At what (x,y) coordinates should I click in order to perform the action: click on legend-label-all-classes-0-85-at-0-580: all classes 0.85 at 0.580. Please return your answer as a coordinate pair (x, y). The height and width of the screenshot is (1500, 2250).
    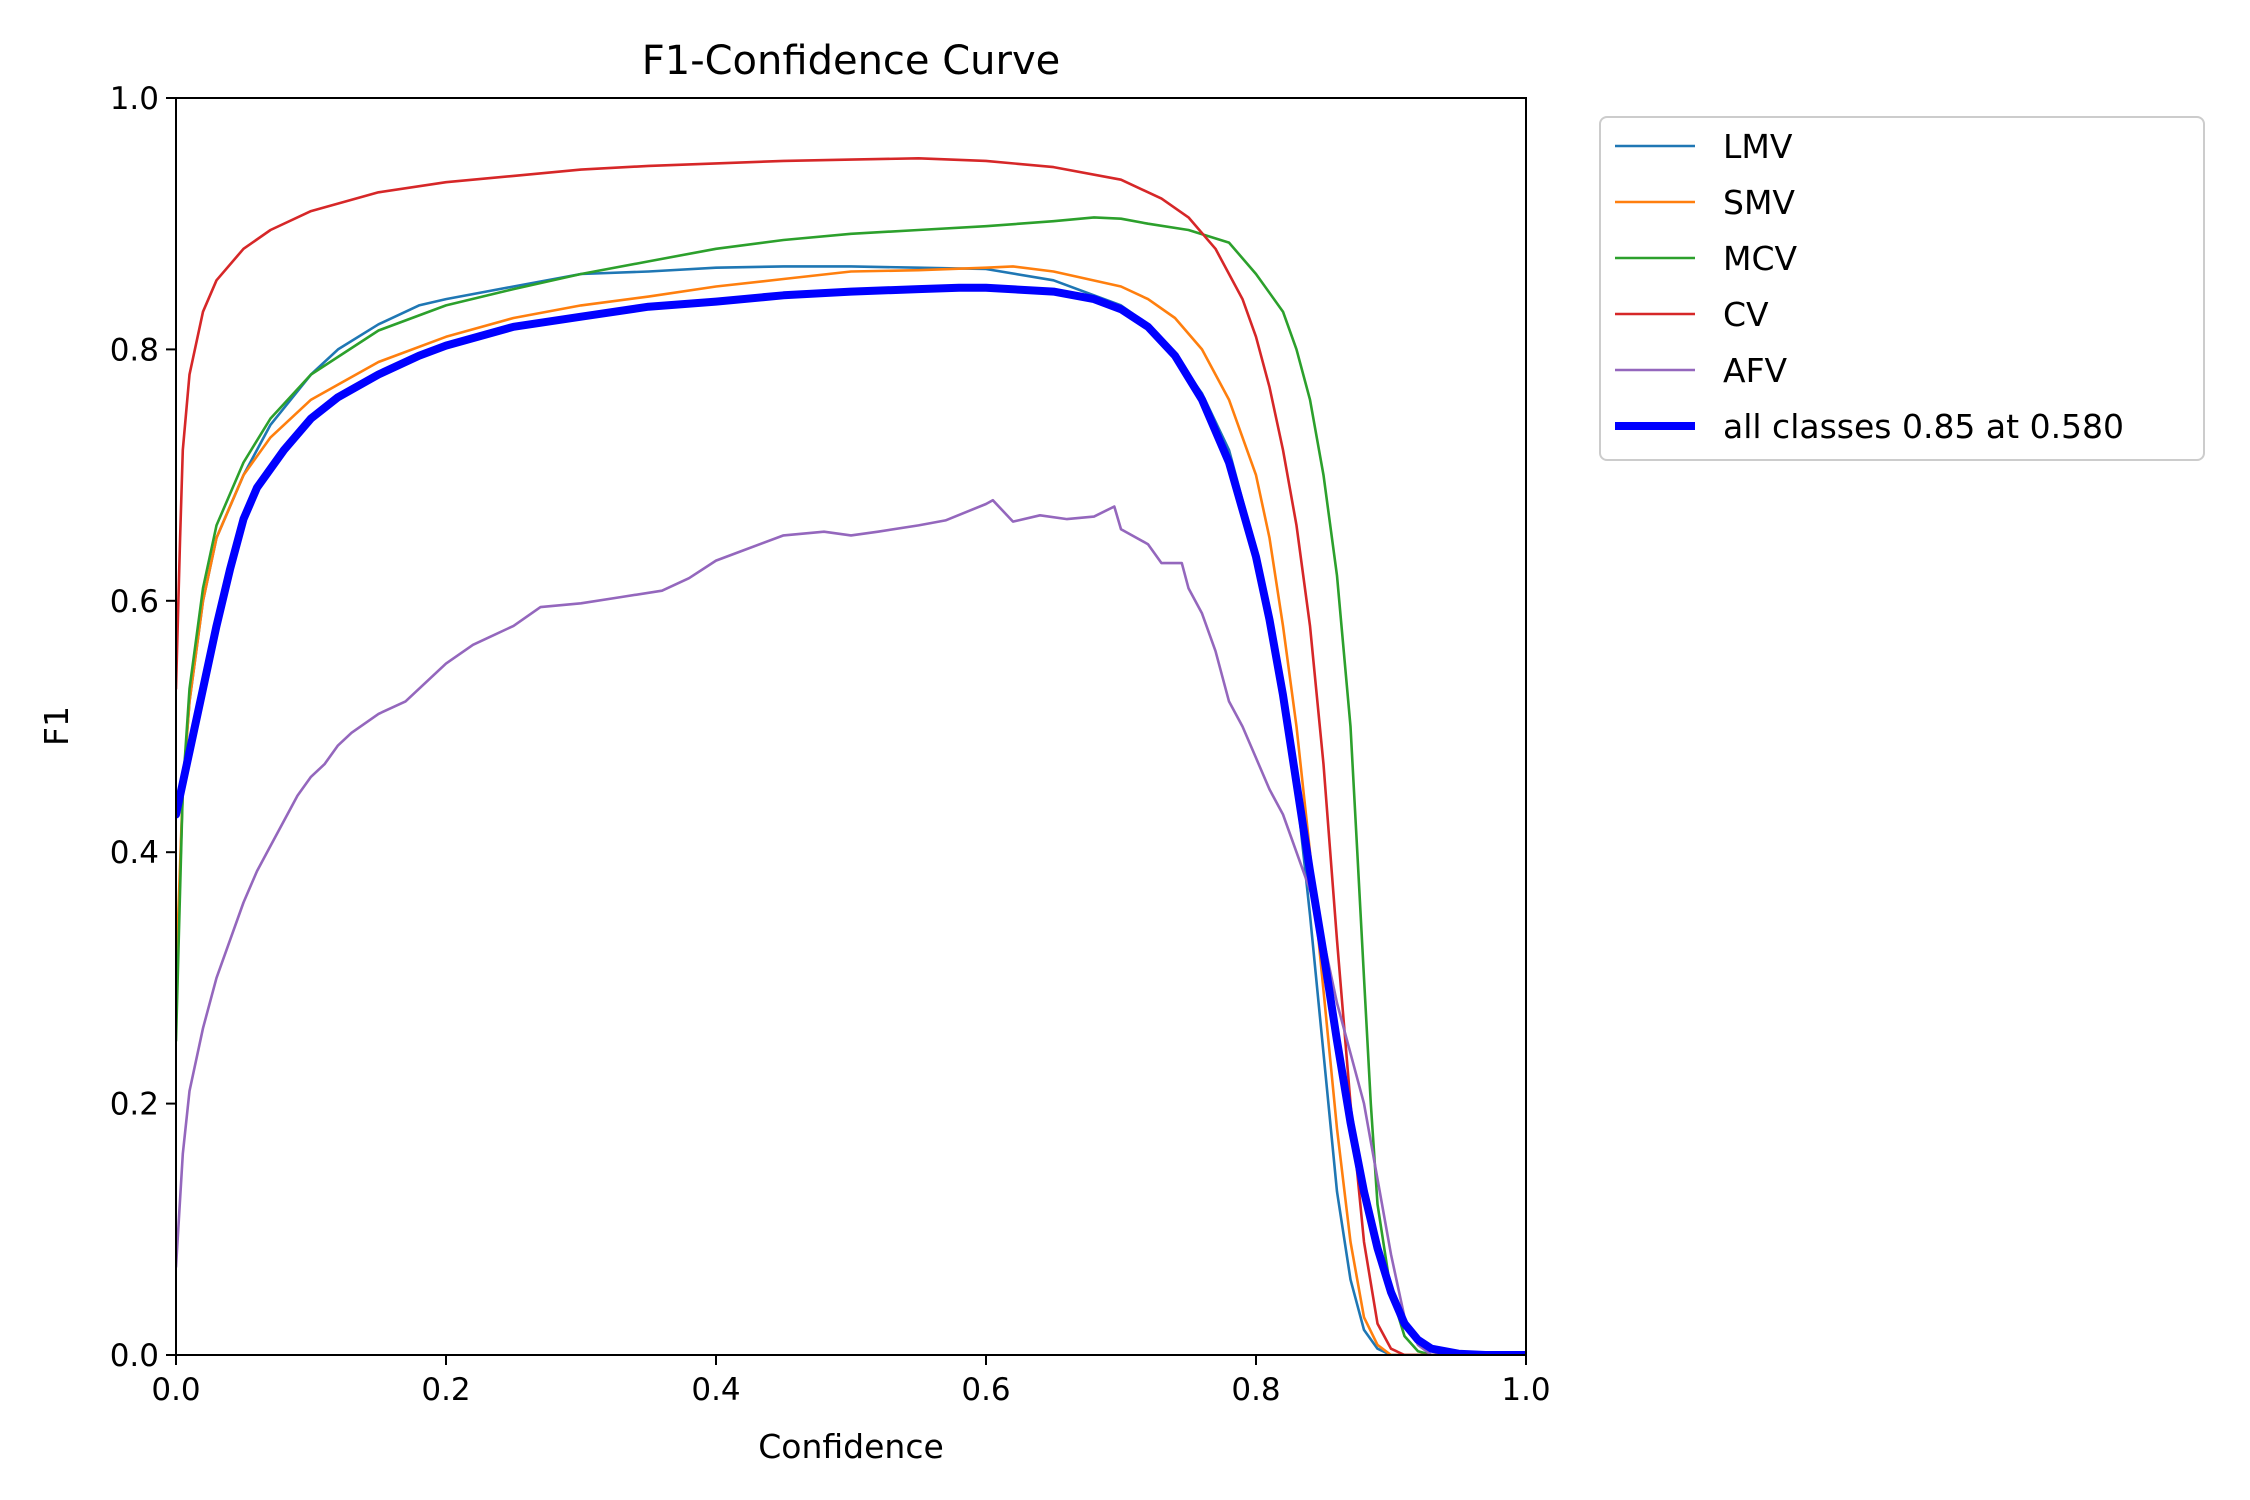
    Looking at the image, I should click on (1923, 426).